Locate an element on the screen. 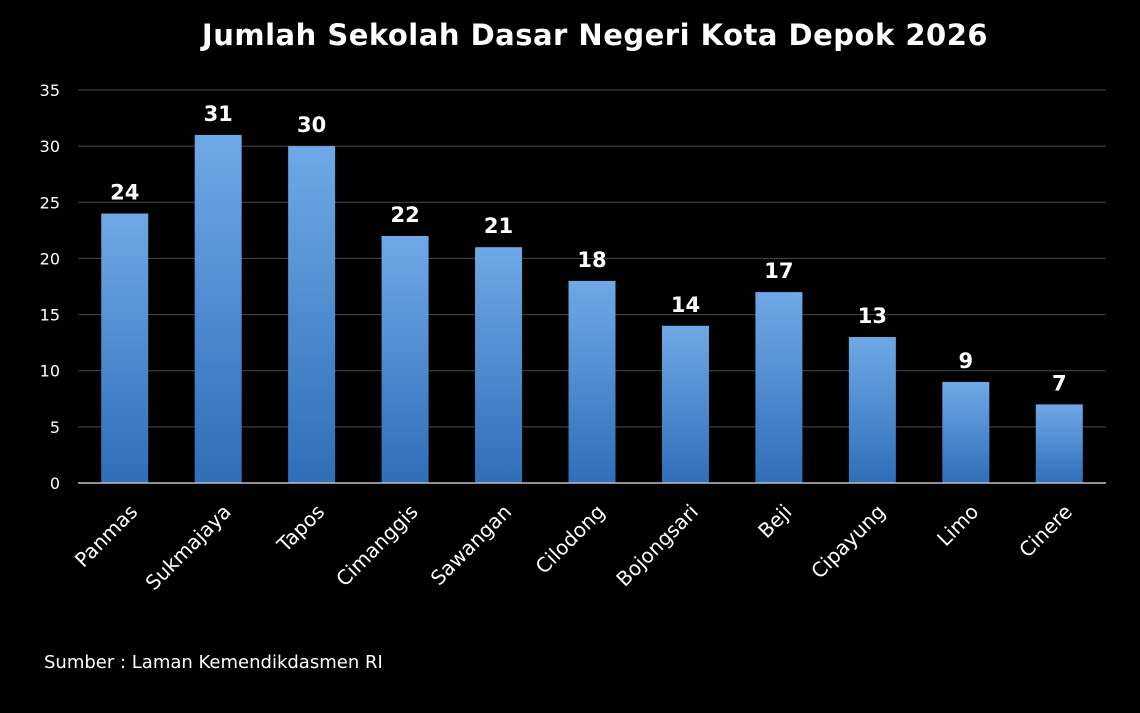 The width and height of the screenshot is (1140, 713). x-tick-label: Beji is located at coordinates (774, 521).